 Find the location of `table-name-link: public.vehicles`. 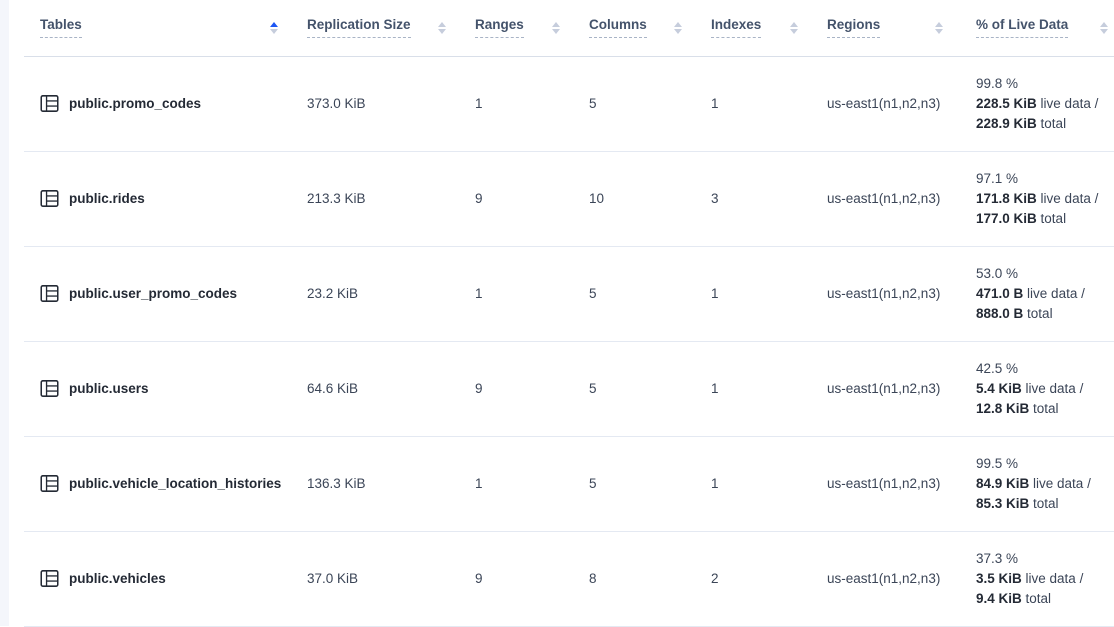

table-name-link: public.vehicles is located at coordinates (173, 578).